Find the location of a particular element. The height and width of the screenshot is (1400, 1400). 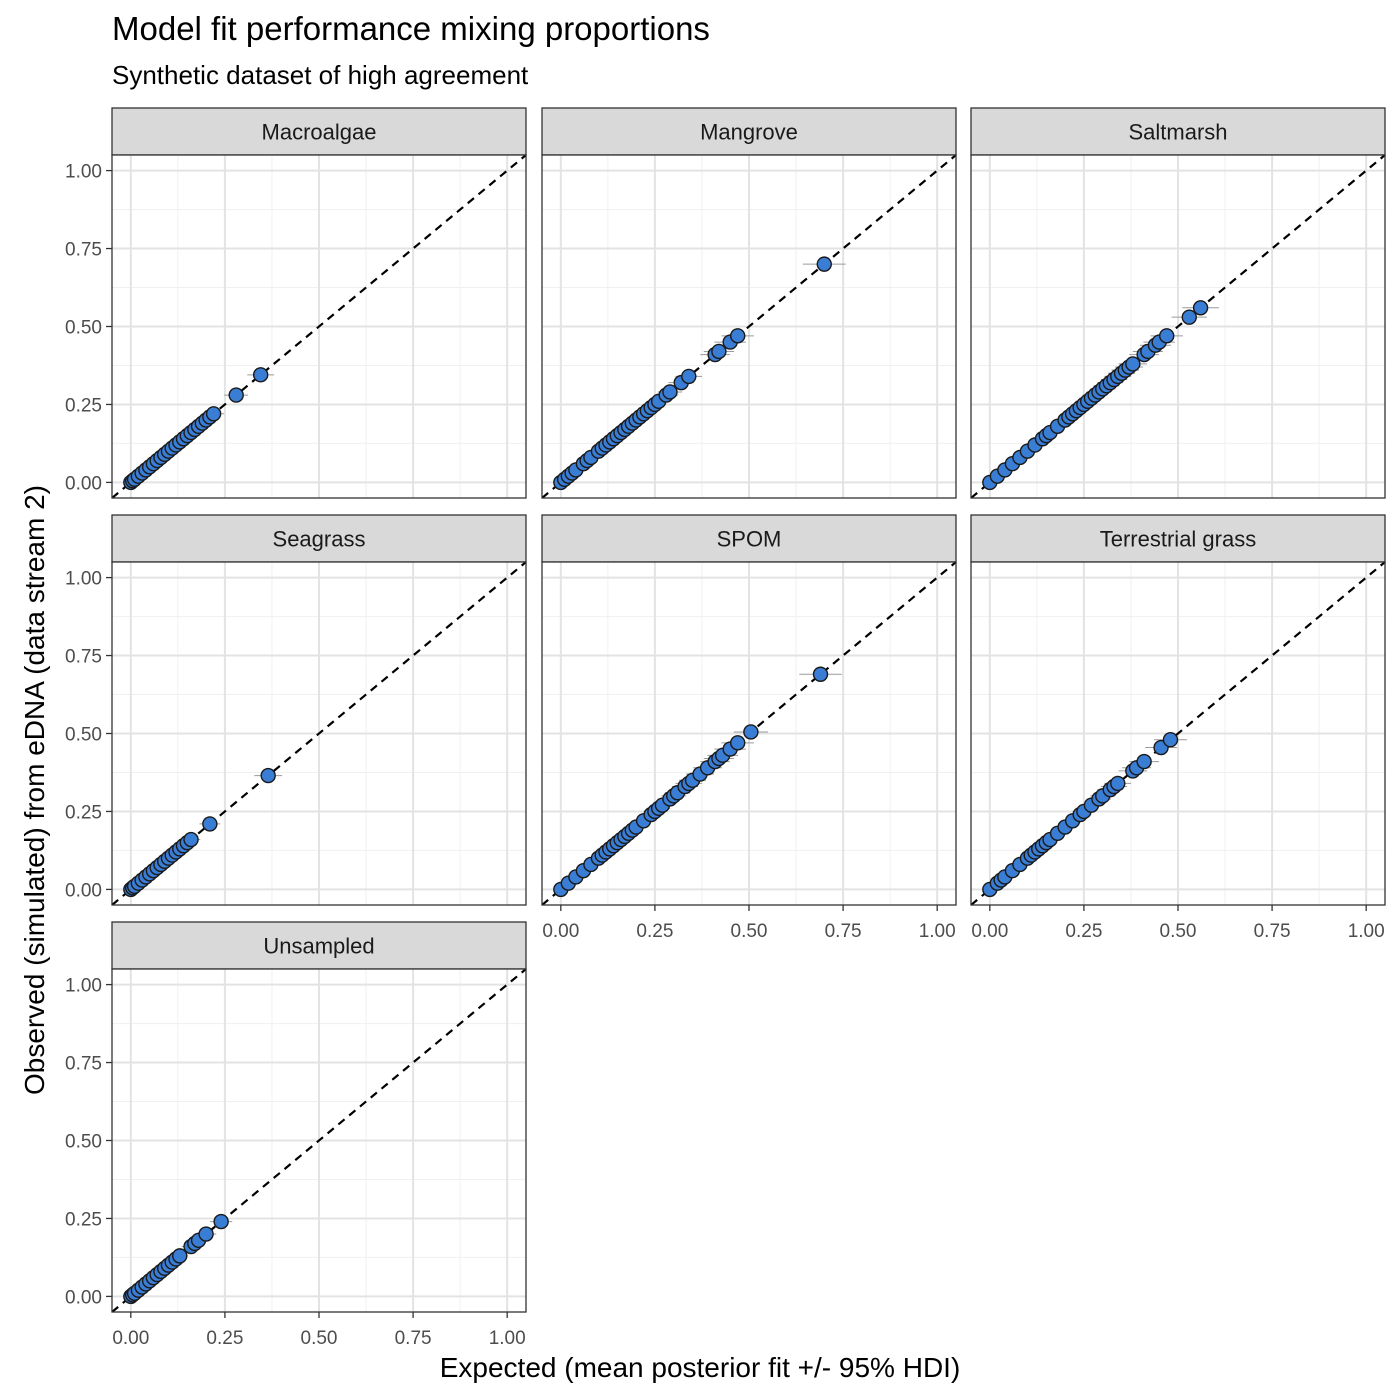

facet-unsampled-plot-area is located at coordinates (319, 1140).